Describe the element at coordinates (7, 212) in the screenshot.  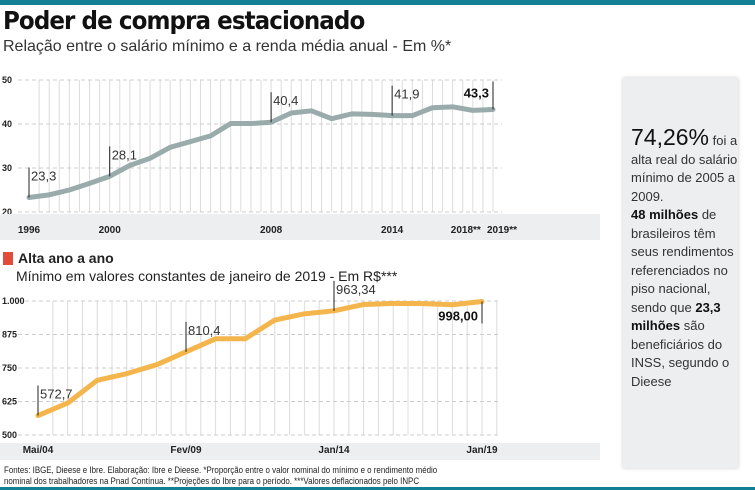
I see `top-ytick-label: 20` at that location.